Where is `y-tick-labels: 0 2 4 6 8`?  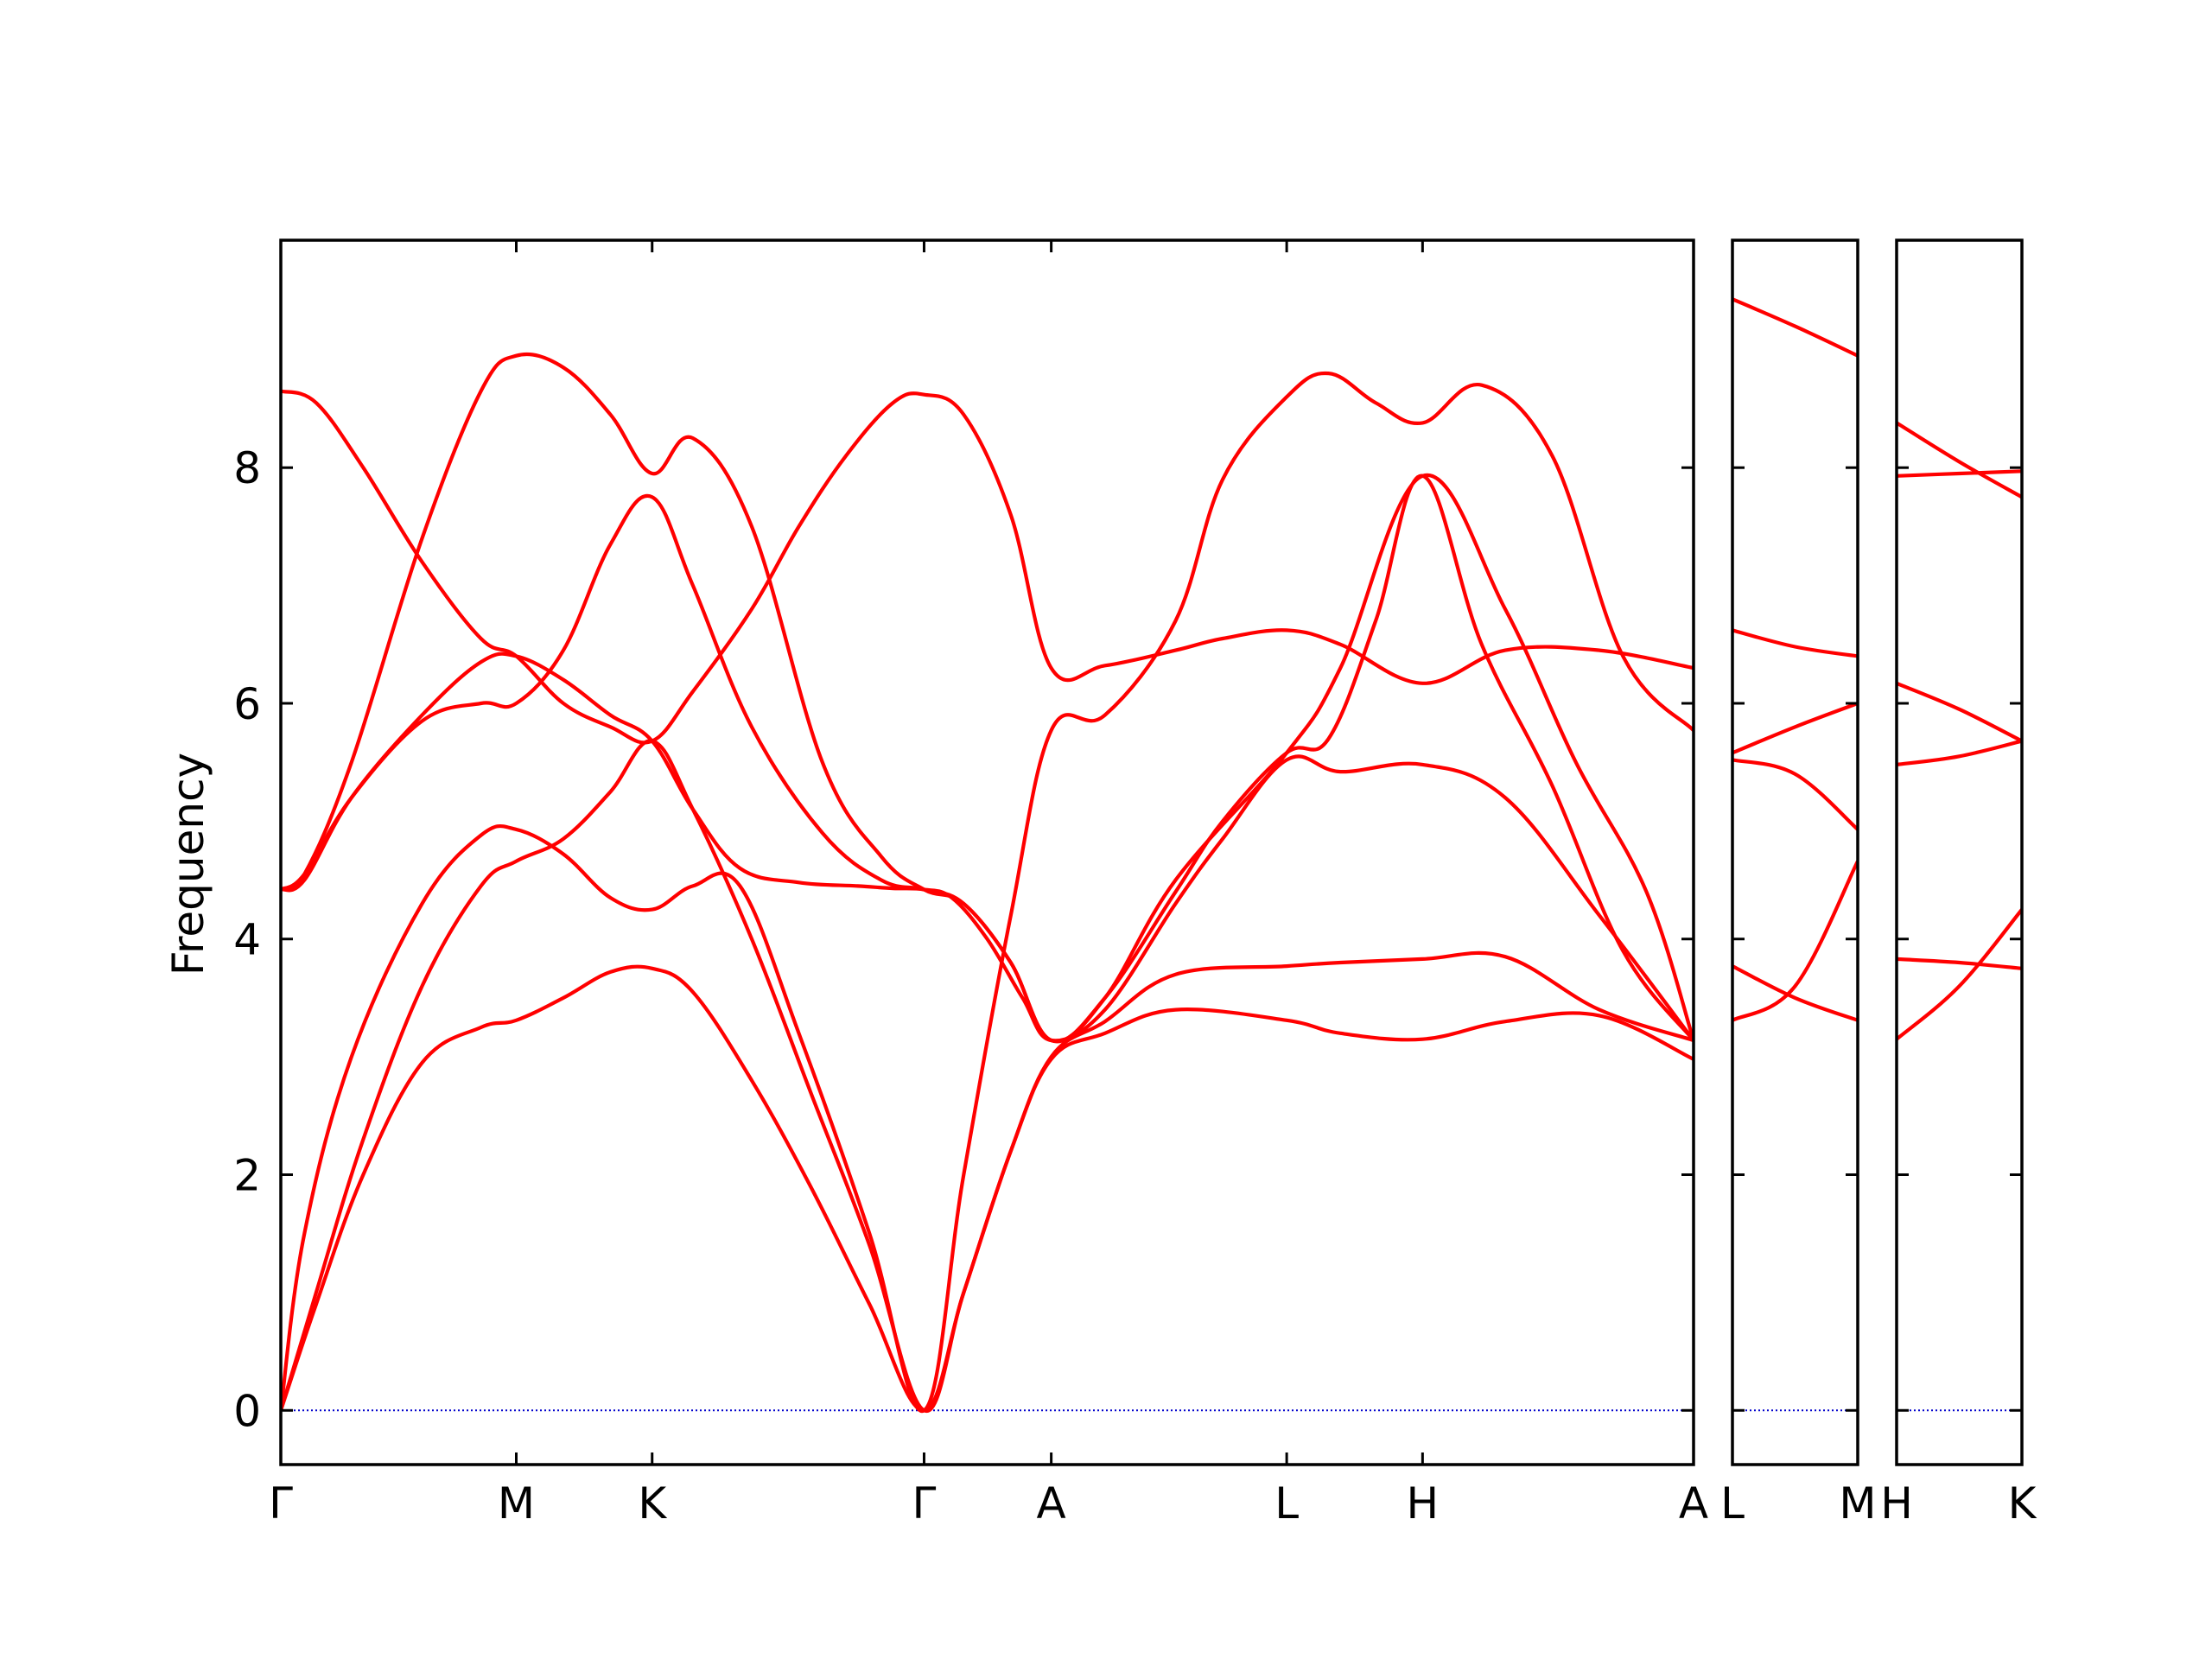 y-tick-labels: 0 2 4 6 8 is located at coordinates (247, 940).